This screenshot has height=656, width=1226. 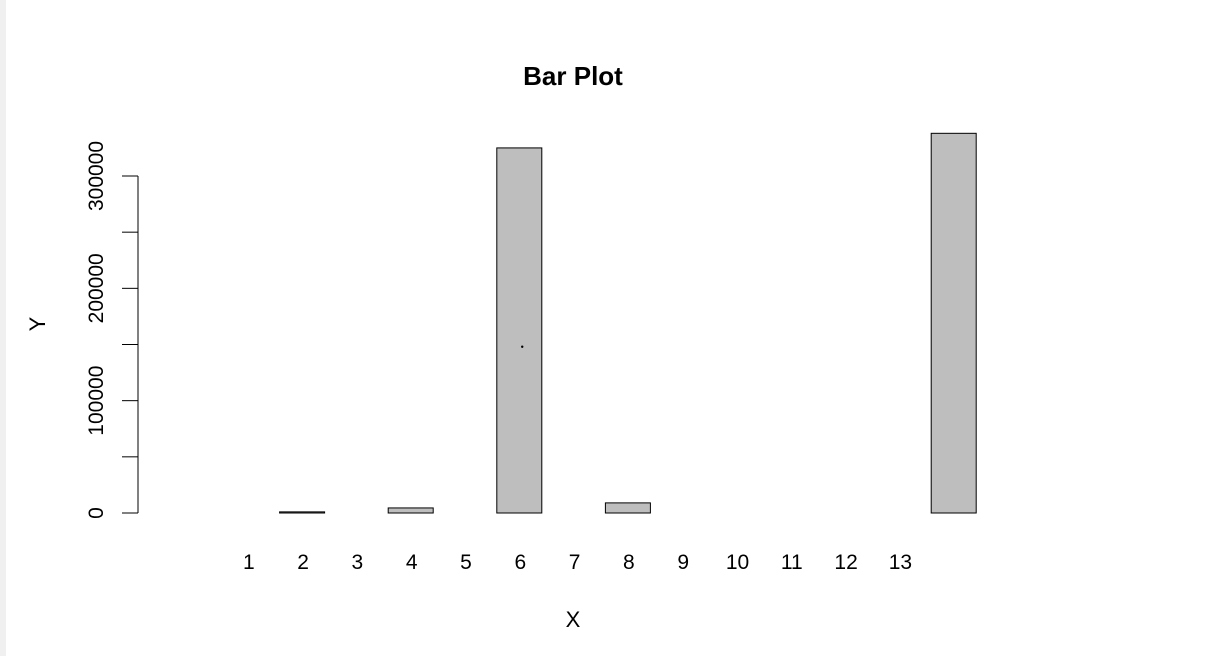 I want to click on chart-title: Bar Plot, so click(x=573, y=76).